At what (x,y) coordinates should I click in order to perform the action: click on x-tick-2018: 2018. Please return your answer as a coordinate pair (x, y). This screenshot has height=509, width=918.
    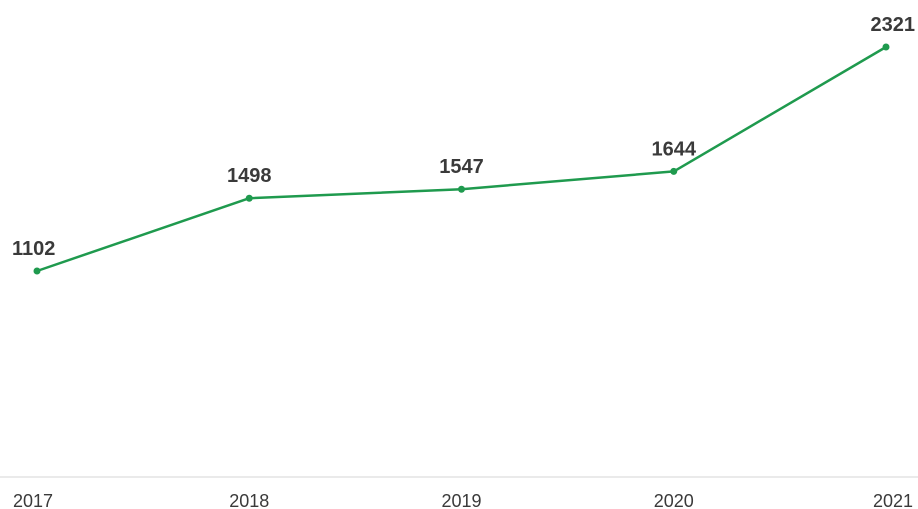
    Looking at the image, I should click on (249, 500).